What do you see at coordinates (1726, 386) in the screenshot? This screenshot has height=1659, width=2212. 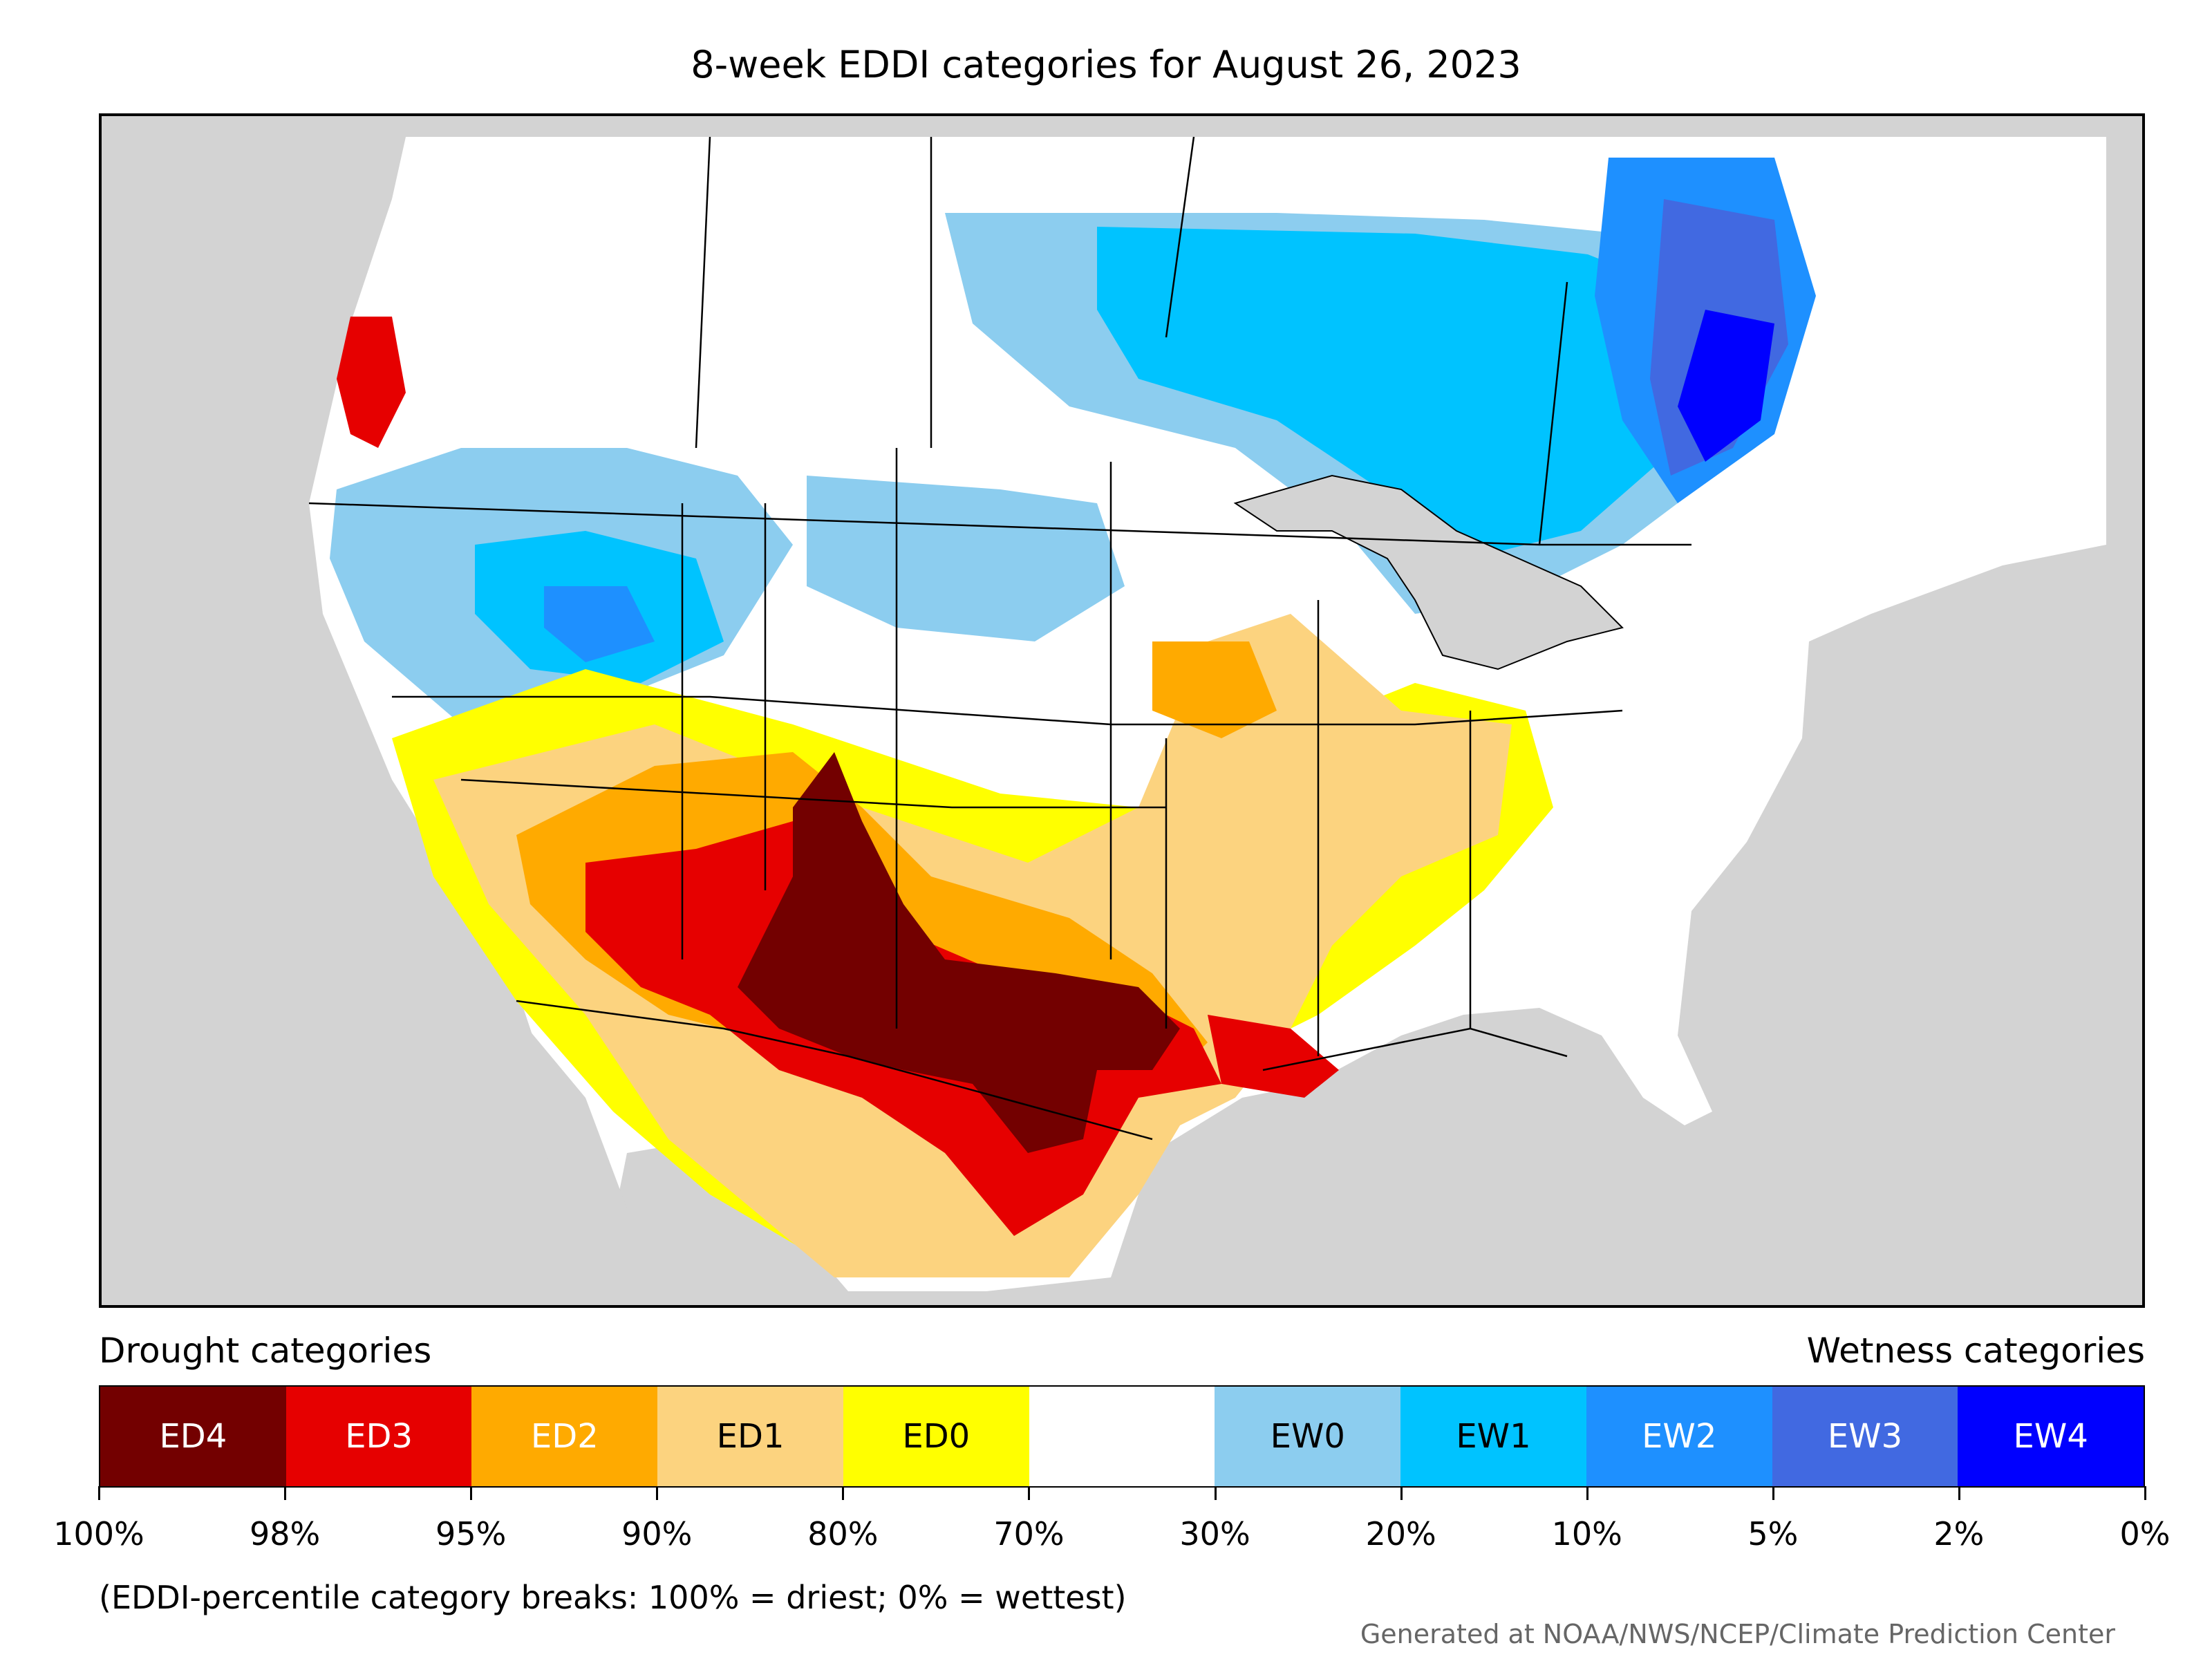 I see `ew4-patch-quebec` at bounding box center [1726, 386].